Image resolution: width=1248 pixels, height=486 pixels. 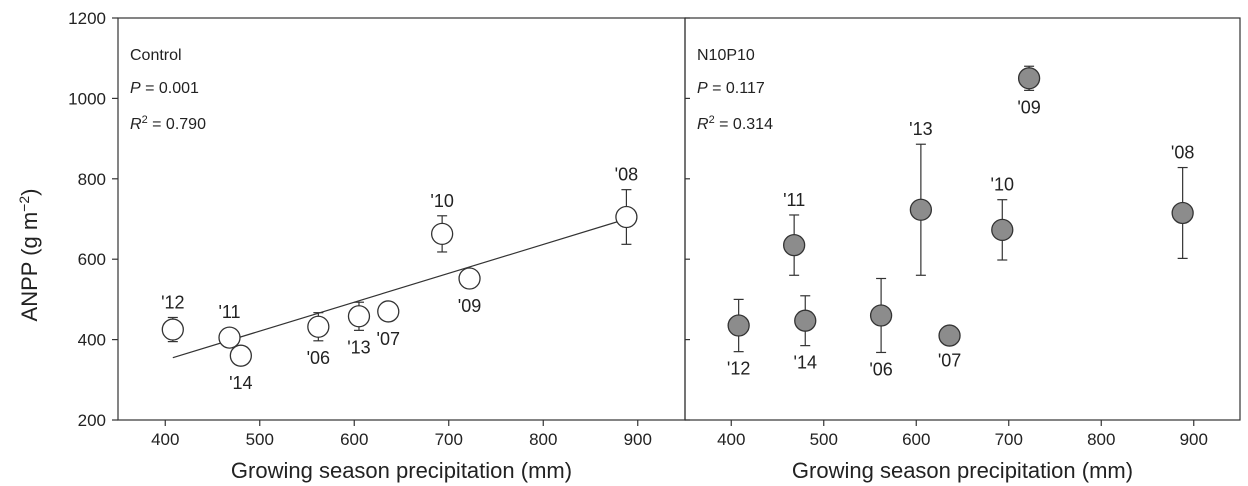 I want to click on panel-label: Control, so click(x=156, y=55).